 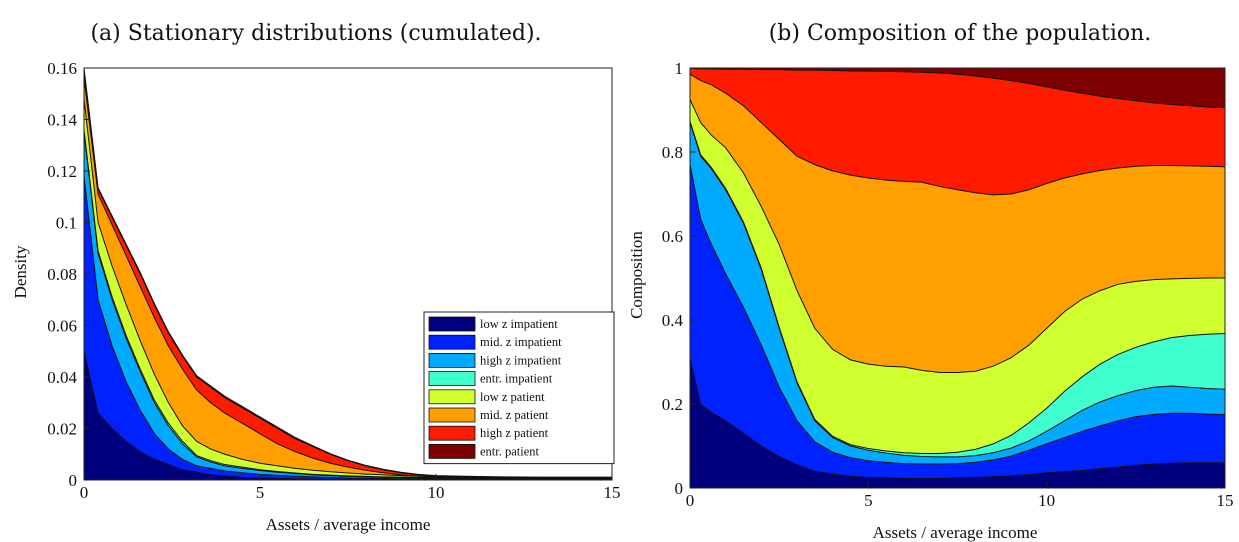 What do you see at coordinates (73, 480) in the screenshot?
I see `a-ytick-label: 0` at bounding box center [73, 480].